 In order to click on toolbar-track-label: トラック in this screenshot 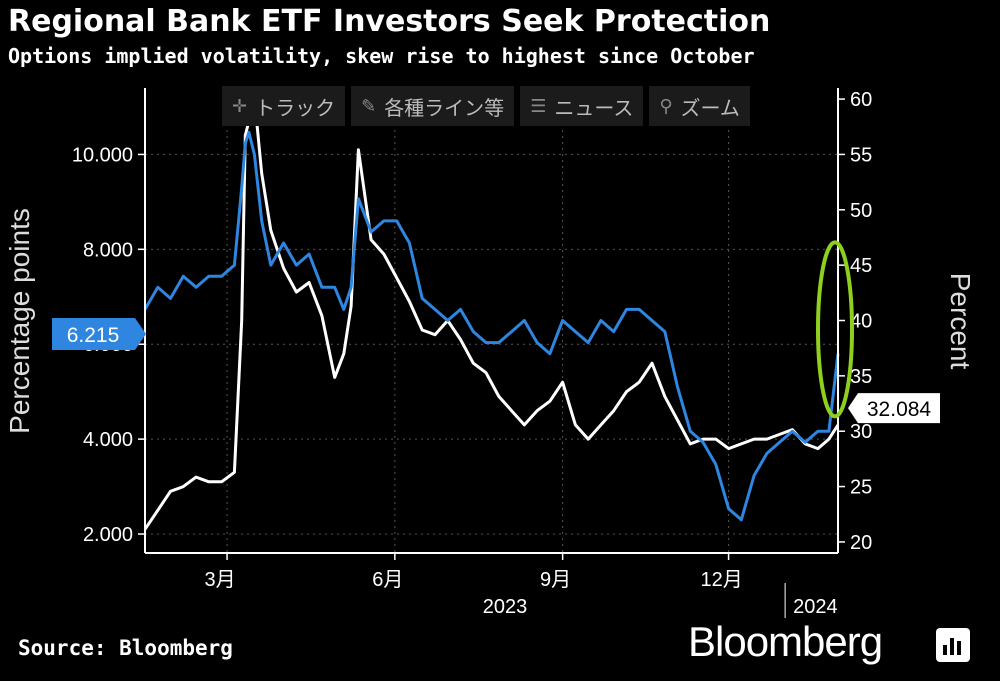, I will do `click(295, 107)`.